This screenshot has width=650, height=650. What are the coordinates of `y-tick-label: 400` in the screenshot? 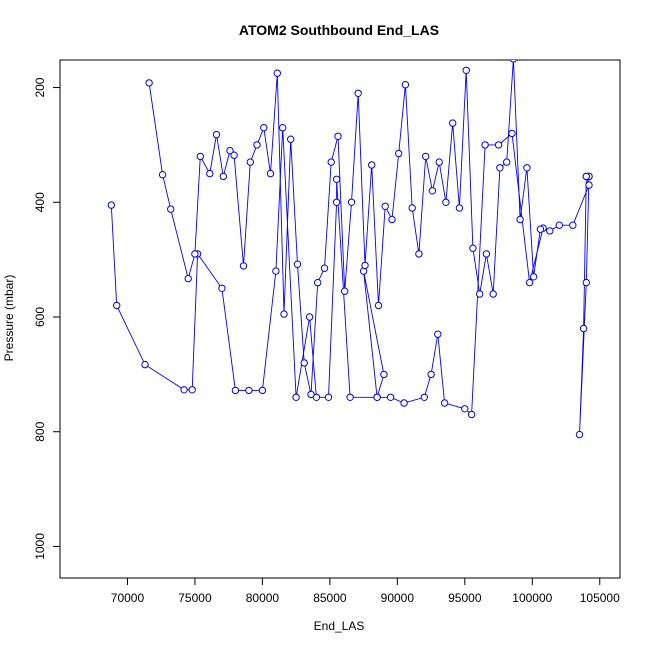 It's located at (40, 202).